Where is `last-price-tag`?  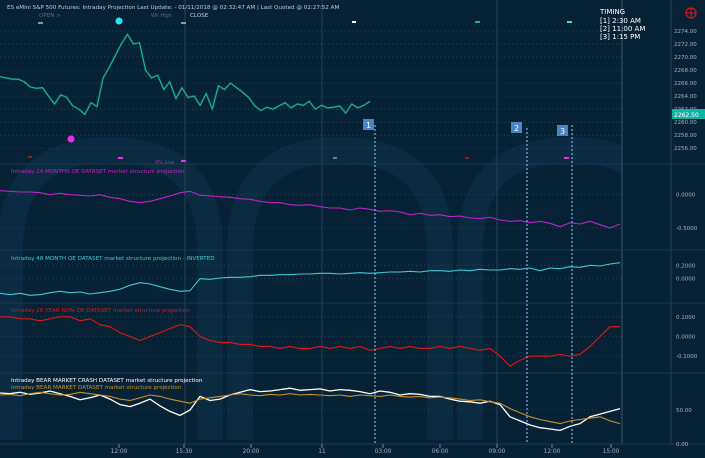
last-price-tag is located at coordinates (688, 114).